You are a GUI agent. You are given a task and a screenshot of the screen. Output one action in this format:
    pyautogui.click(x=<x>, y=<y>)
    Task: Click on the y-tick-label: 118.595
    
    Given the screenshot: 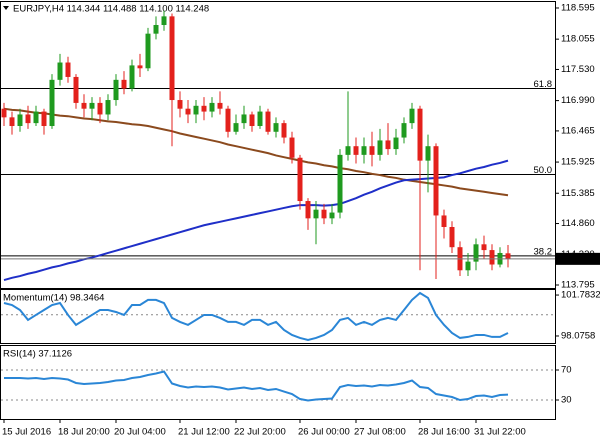 What is the action you would take?
    pyautogui.click(x=578, y=7)
    